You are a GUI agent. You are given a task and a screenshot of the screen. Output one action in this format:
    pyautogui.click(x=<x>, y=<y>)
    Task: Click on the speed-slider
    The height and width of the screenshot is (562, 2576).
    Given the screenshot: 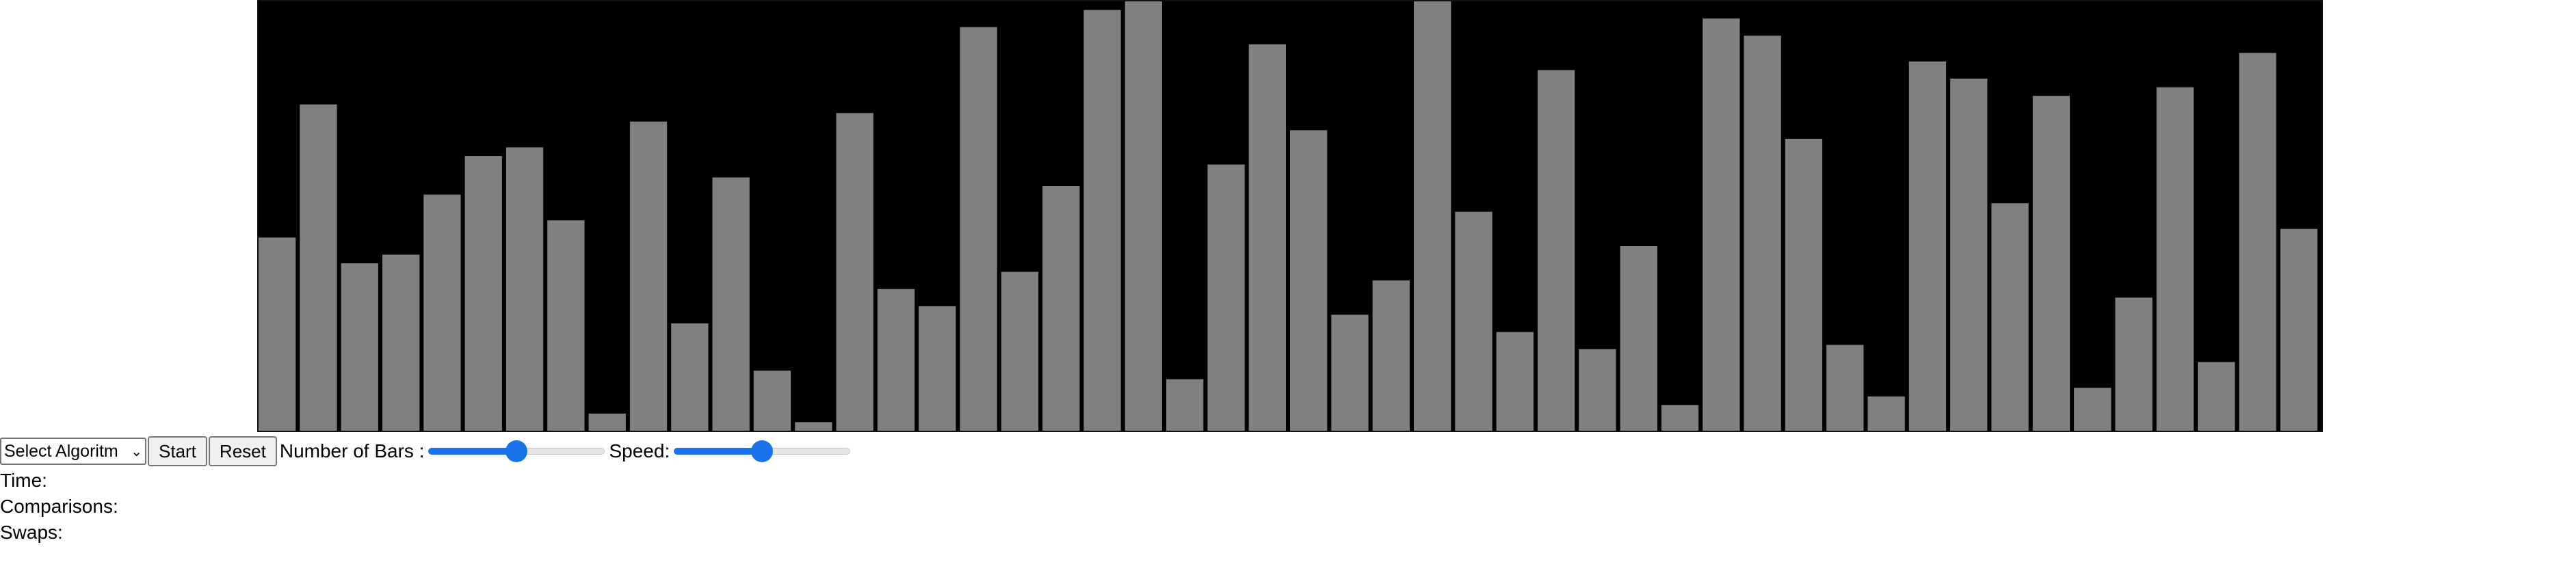 What is the action you would take?
    pyautogui.click(x=762, y=452)
    